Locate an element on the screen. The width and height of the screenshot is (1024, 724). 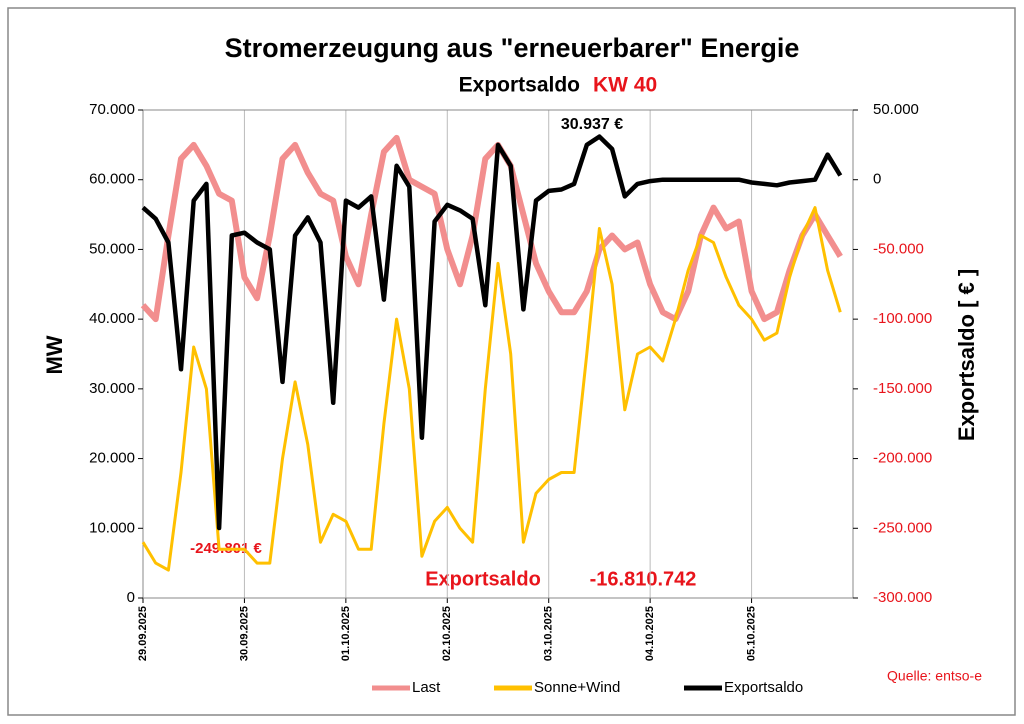
y2-tick-label: 50.000 is located at coordinates (896, 109).